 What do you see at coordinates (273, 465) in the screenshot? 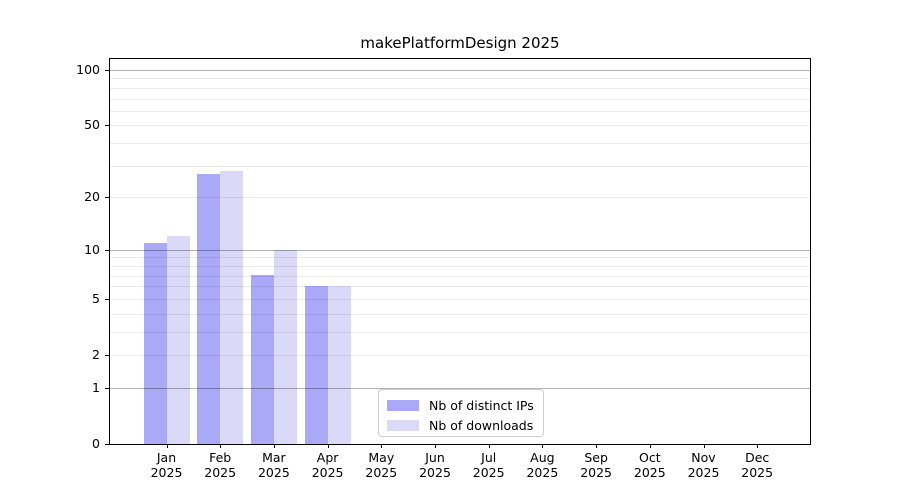
I see `x-tick-label: Mar 2025` at bounding box center [273, 465].